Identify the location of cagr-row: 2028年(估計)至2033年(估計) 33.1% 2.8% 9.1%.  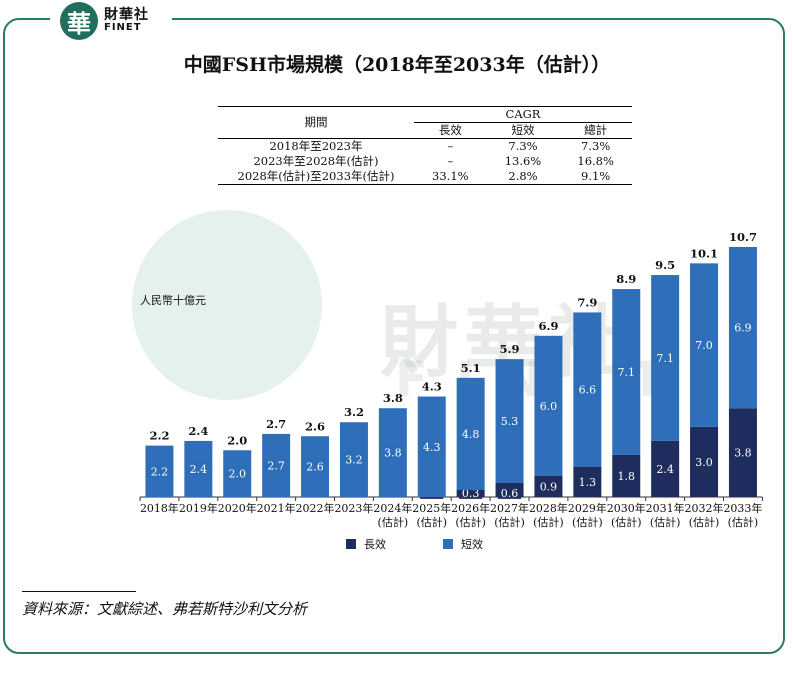
(425, 177).